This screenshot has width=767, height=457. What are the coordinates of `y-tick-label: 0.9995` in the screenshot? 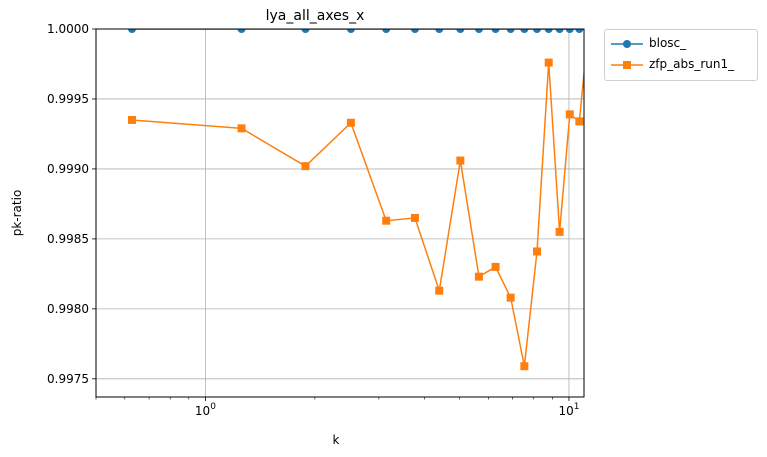 It's located at (68, 99).